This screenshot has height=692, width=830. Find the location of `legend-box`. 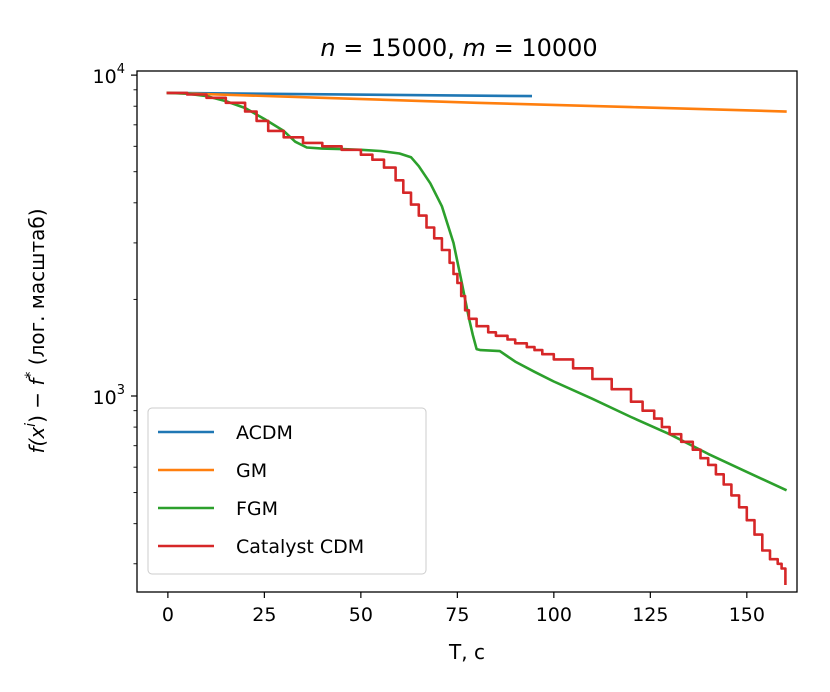

legend-box is located at coordinates (287, 491).